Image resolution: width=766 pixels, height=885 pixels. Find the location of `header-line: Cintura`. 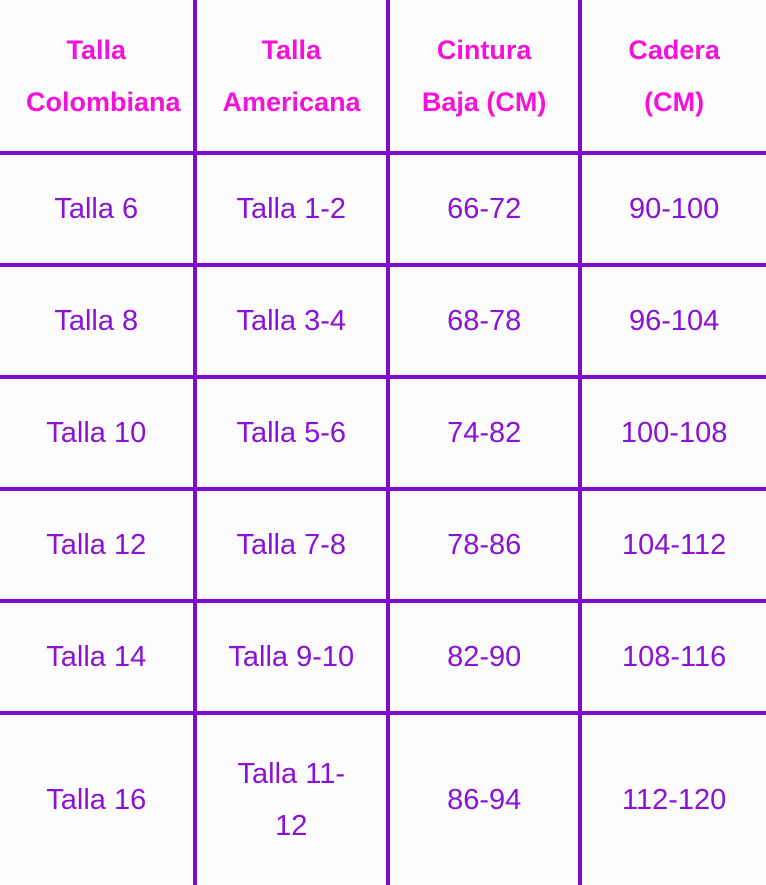

header-line: Cintura is located at coordinates (484, 49).